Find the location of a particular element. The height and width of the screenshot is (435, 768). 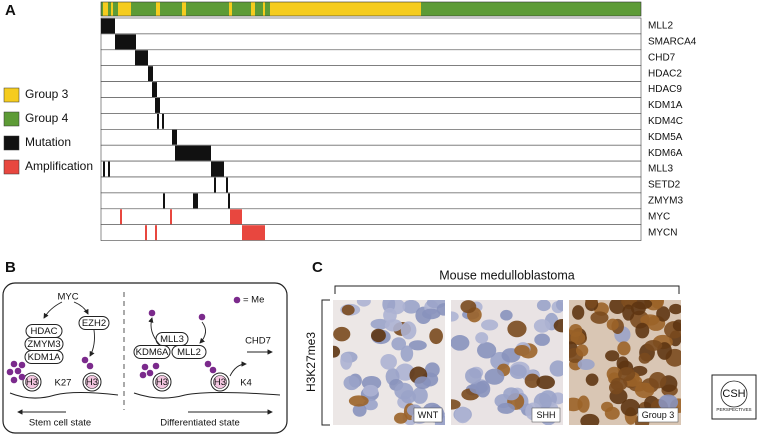

image-label: SHH is located at coordinates (545, 415).